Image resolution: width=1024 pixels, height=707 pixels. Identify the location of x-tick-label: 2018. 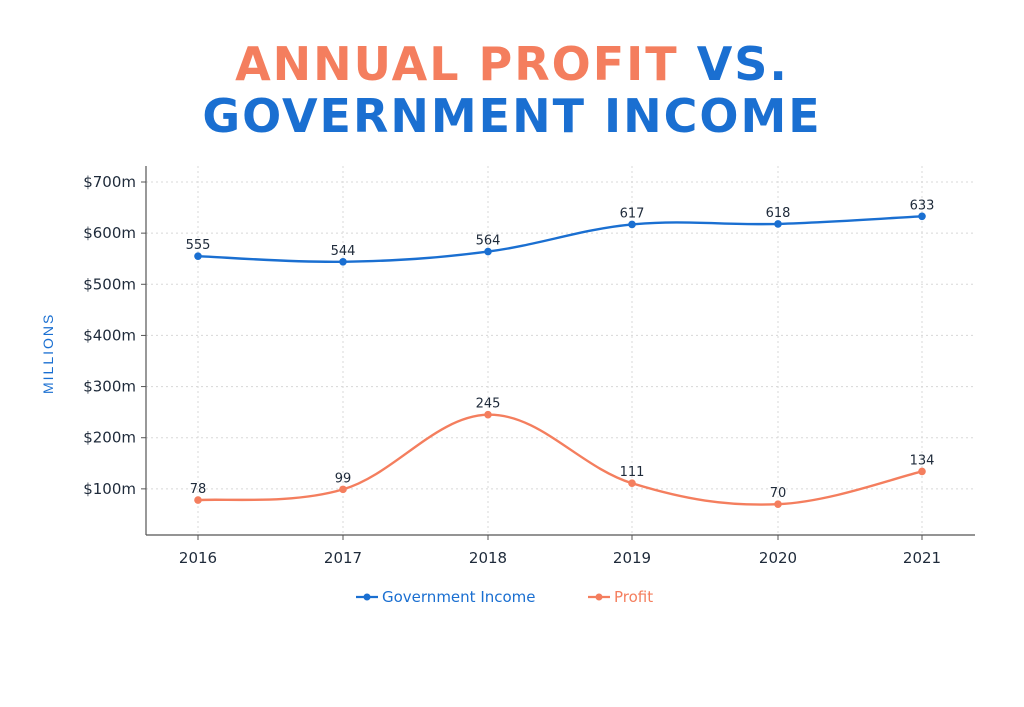
(488, 558).